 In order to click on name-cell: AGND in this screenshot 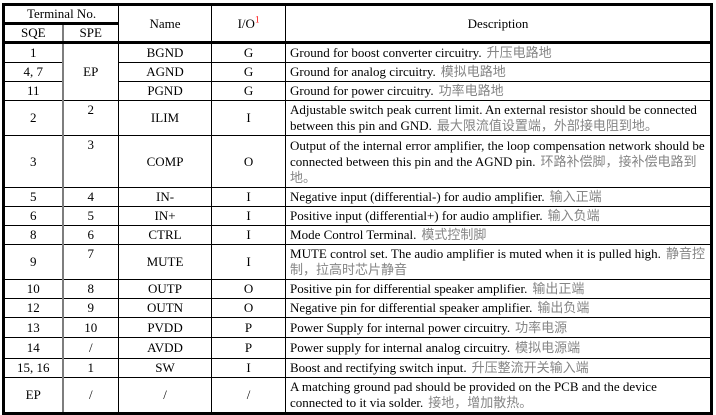, I will do `click(165, 72)`.